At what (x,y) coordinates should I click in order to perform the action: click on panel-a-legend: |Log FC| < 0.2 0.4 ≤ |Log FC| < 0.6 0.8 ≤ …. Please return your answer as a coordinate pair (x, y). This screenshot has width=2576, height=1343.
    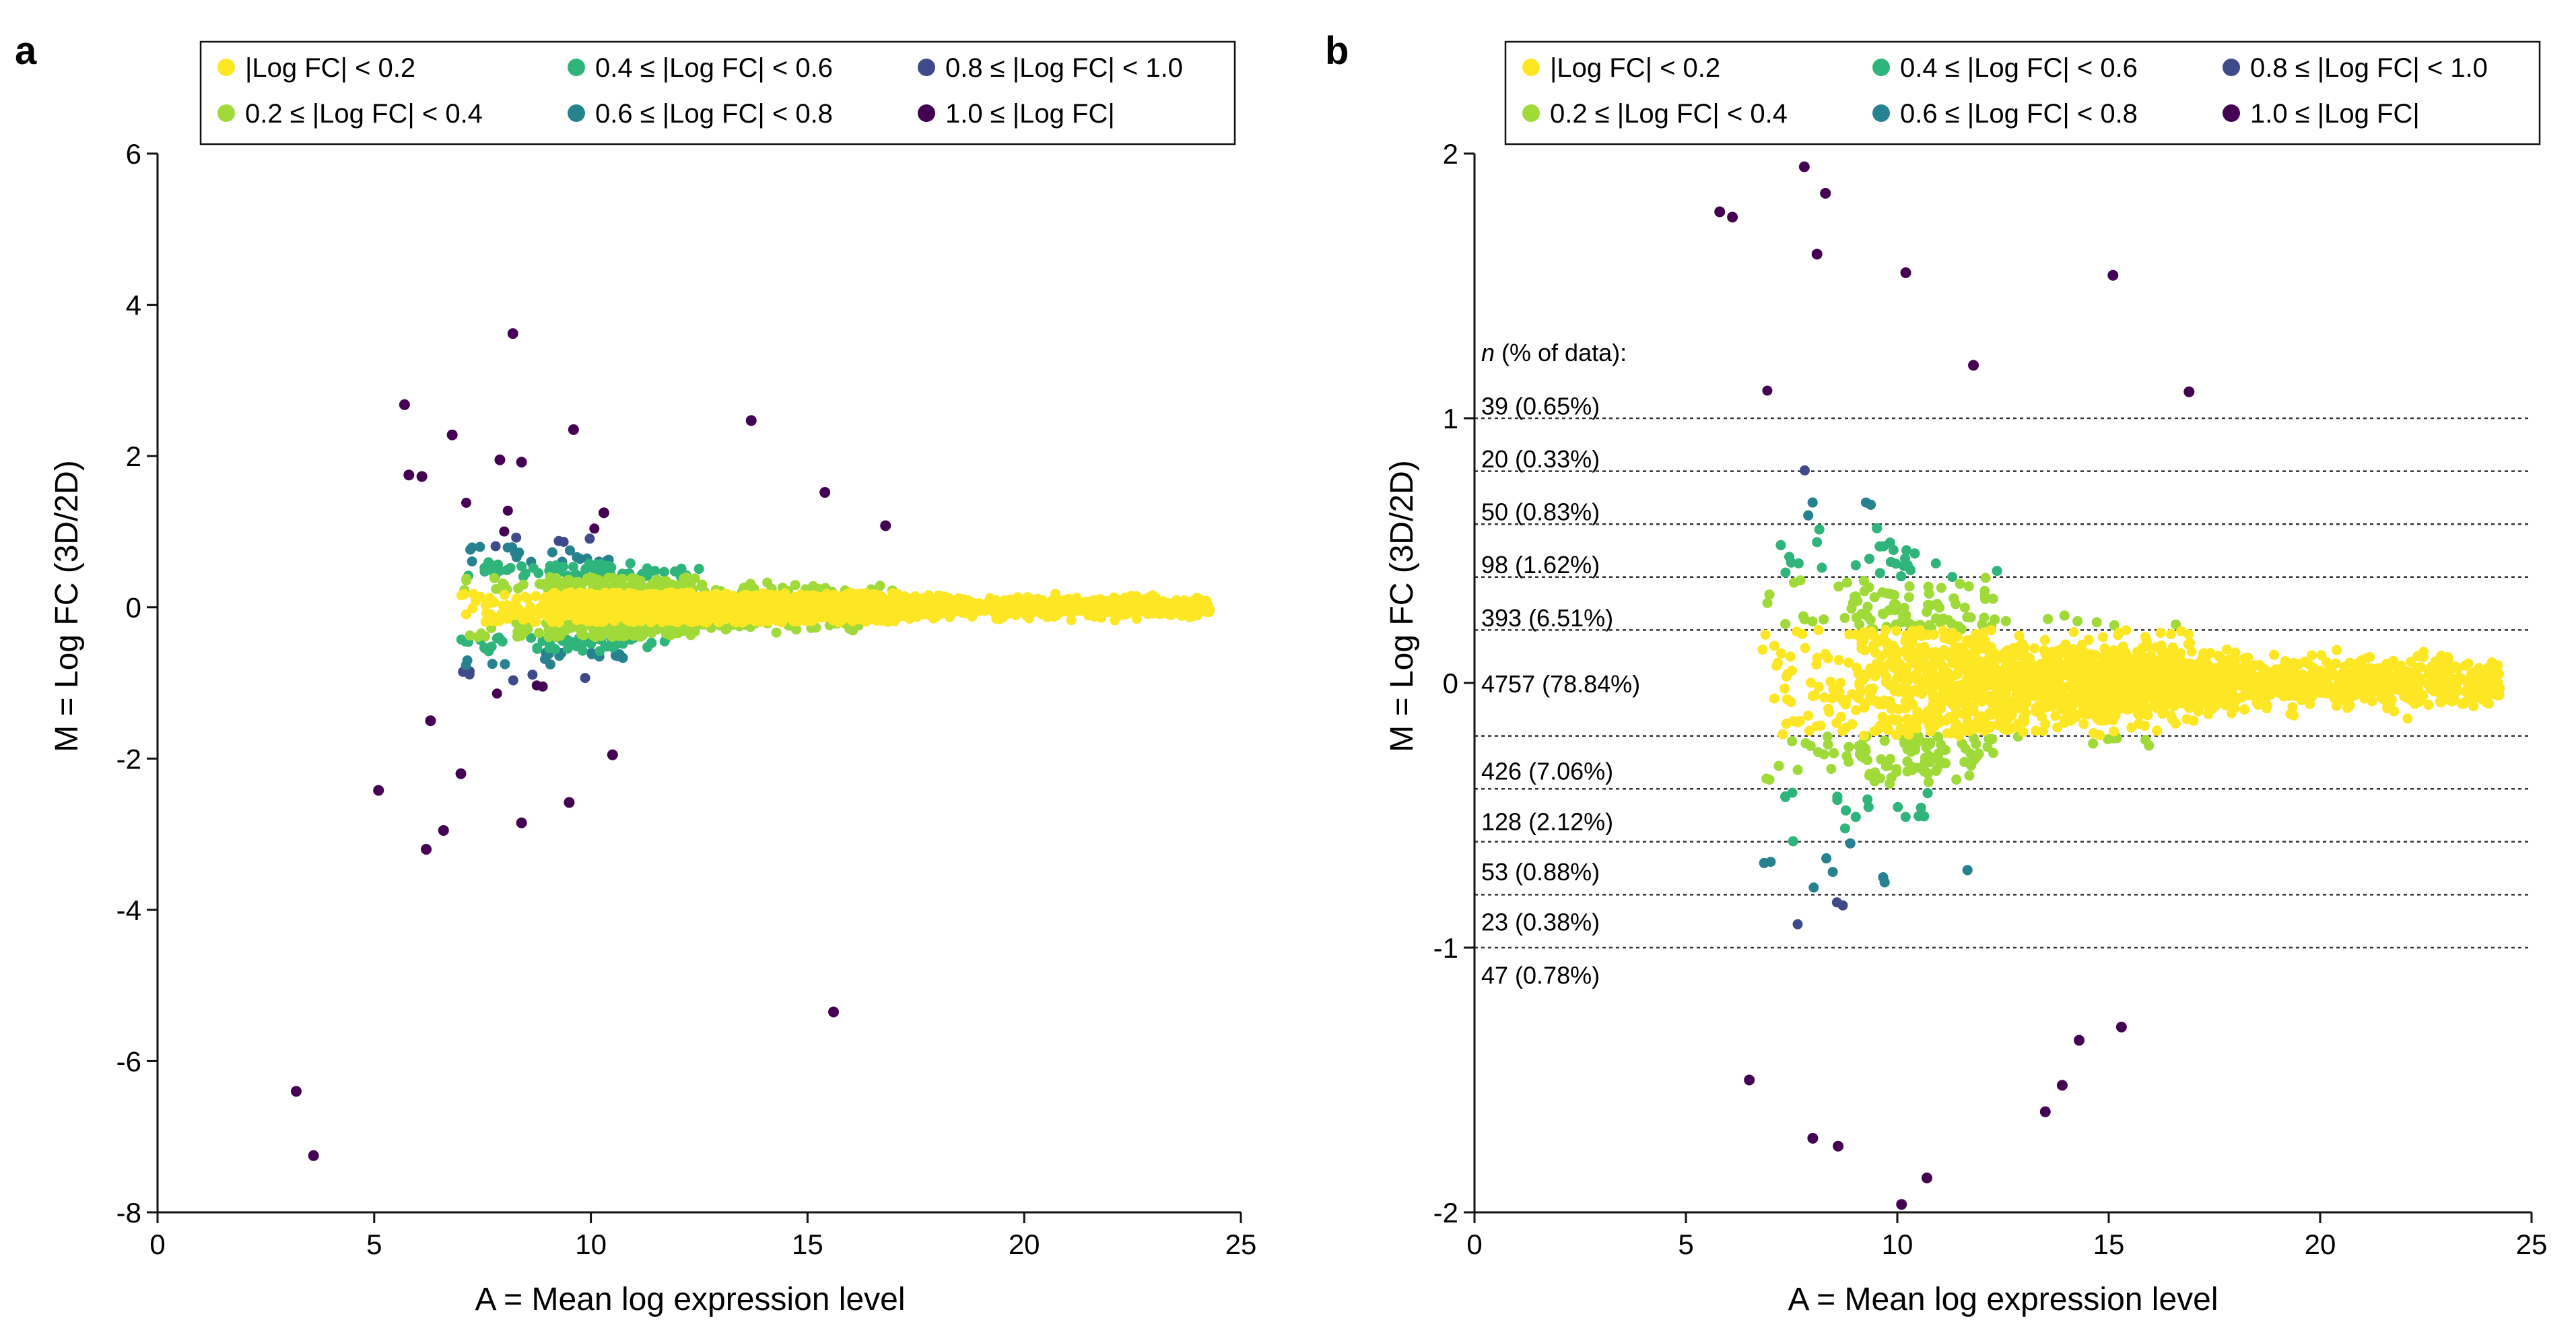
    Looking at the image, I should click on (717, 92).